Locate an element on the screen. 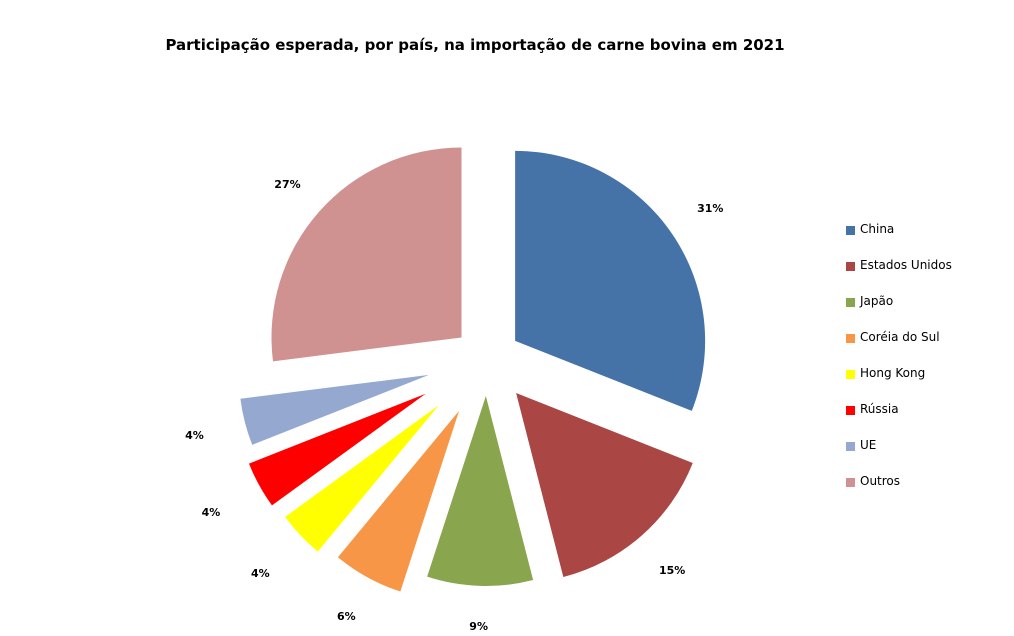 Image resolution: width=1014 pixels, height=636 pixels. legend-item-hong-kong: Hong Kong is located at coordinates (926, 384).